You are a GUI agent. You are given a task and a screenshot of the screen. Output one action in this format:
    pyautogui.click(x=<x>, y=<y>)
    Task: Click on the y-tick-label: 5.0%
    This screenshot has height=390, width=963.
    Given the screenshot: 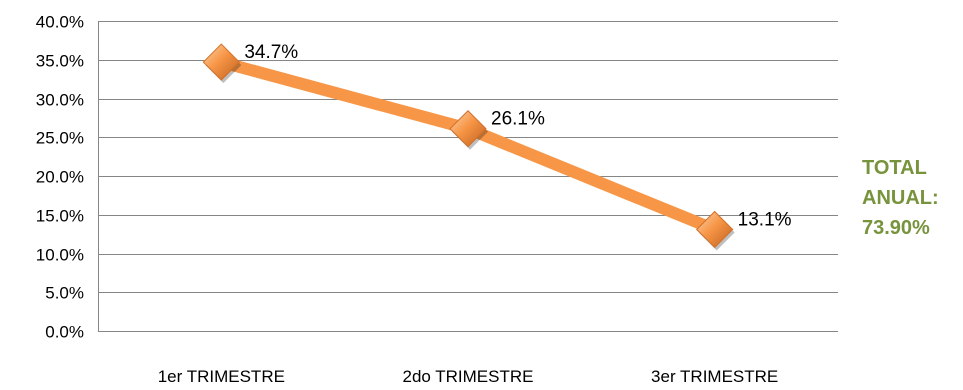 What is the action you would take?
    pyautogui.click(x=64, y=293)
    